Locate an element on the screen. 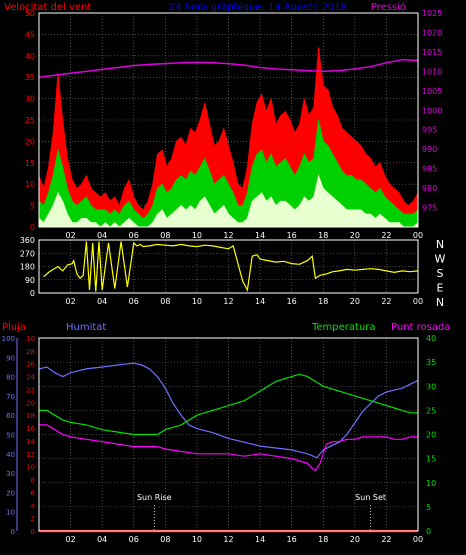 The width and height of the screenshot is (466, 555). wind-y-tick-label: 5 is located at coordinates (32, 206).